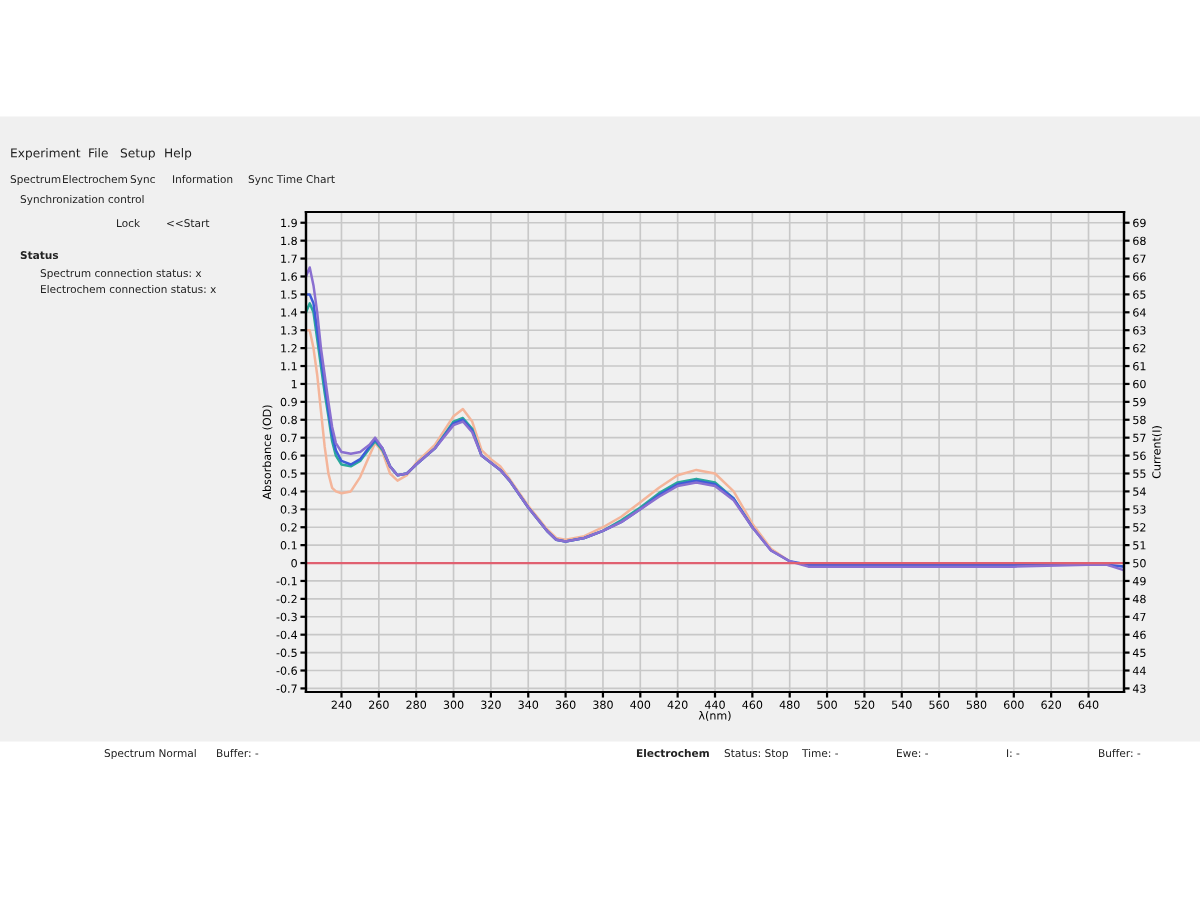  What do you see at coordinates (548, 445) in the screenshot?
I see `line-series` at bounding box center [548, 445].